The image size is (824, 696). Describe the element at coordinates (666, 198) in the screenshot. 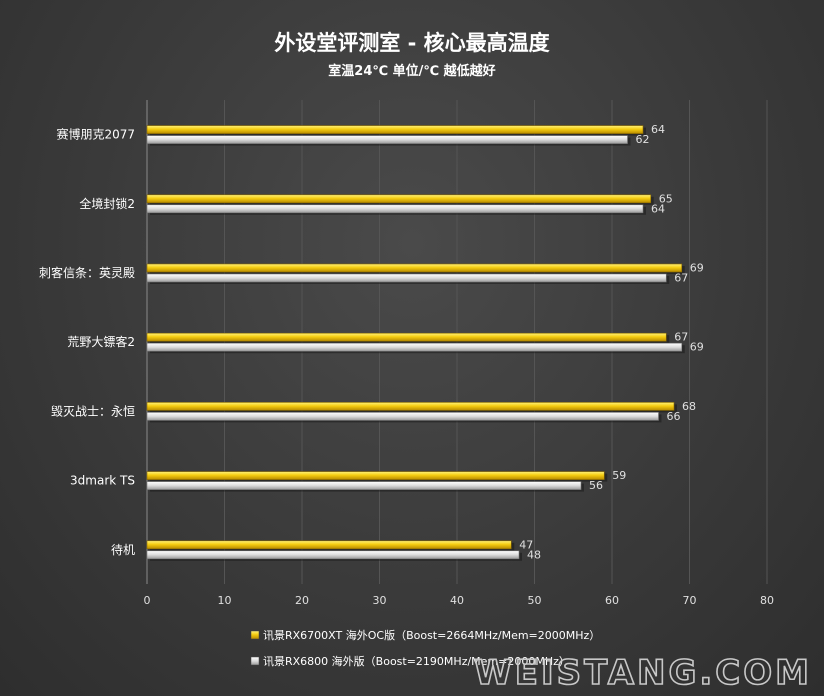

I see `data-label: 65` at that location.